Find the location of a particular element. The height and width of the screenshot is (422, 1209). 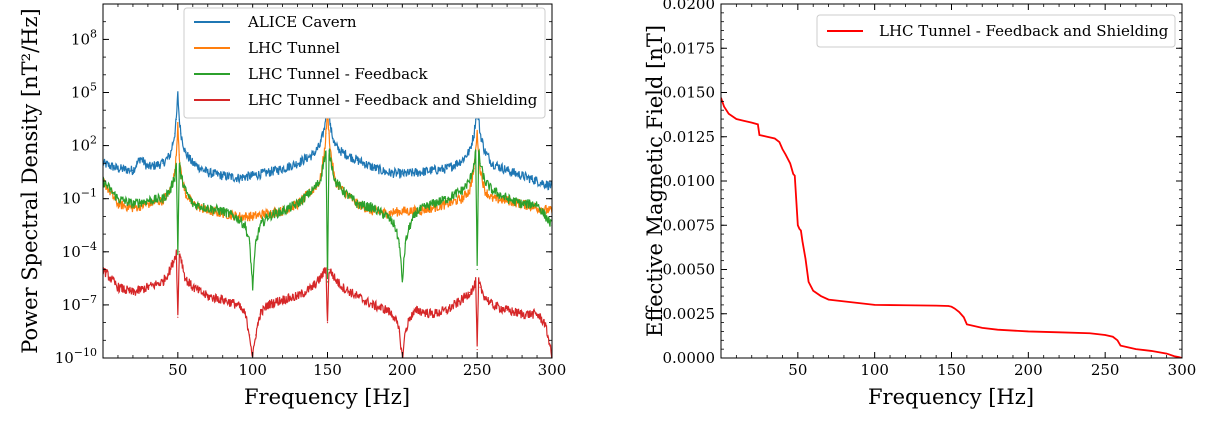

field-y-tick-label: 0.0025 is located at coordinates (689, 314).